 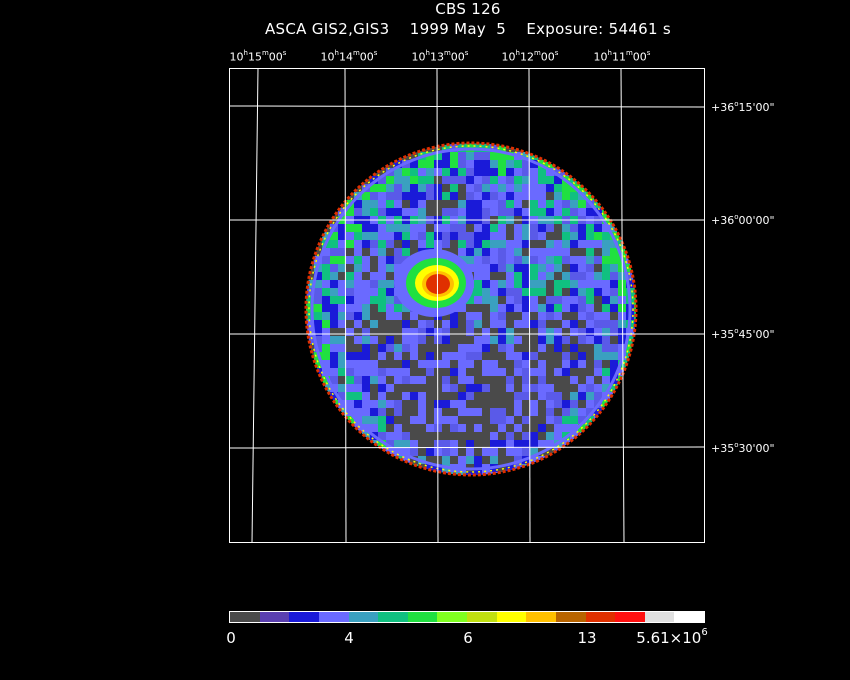 I want to click on ra-tick-label: 10h15m00s, so click(x=258, y=56).